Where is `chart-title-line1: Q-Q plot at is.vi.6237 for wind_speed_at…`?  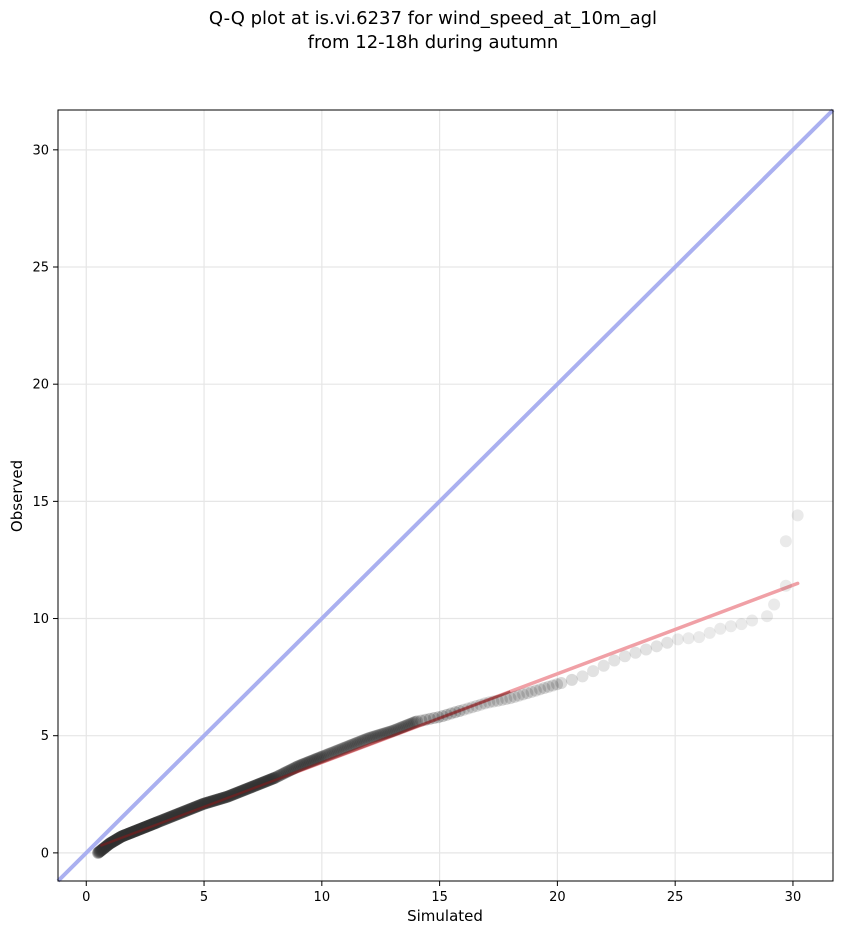 chart-title-line1: Q-Q plot at is.vi.6237 for wind_speed_at… is located at coordinates (433, 18).